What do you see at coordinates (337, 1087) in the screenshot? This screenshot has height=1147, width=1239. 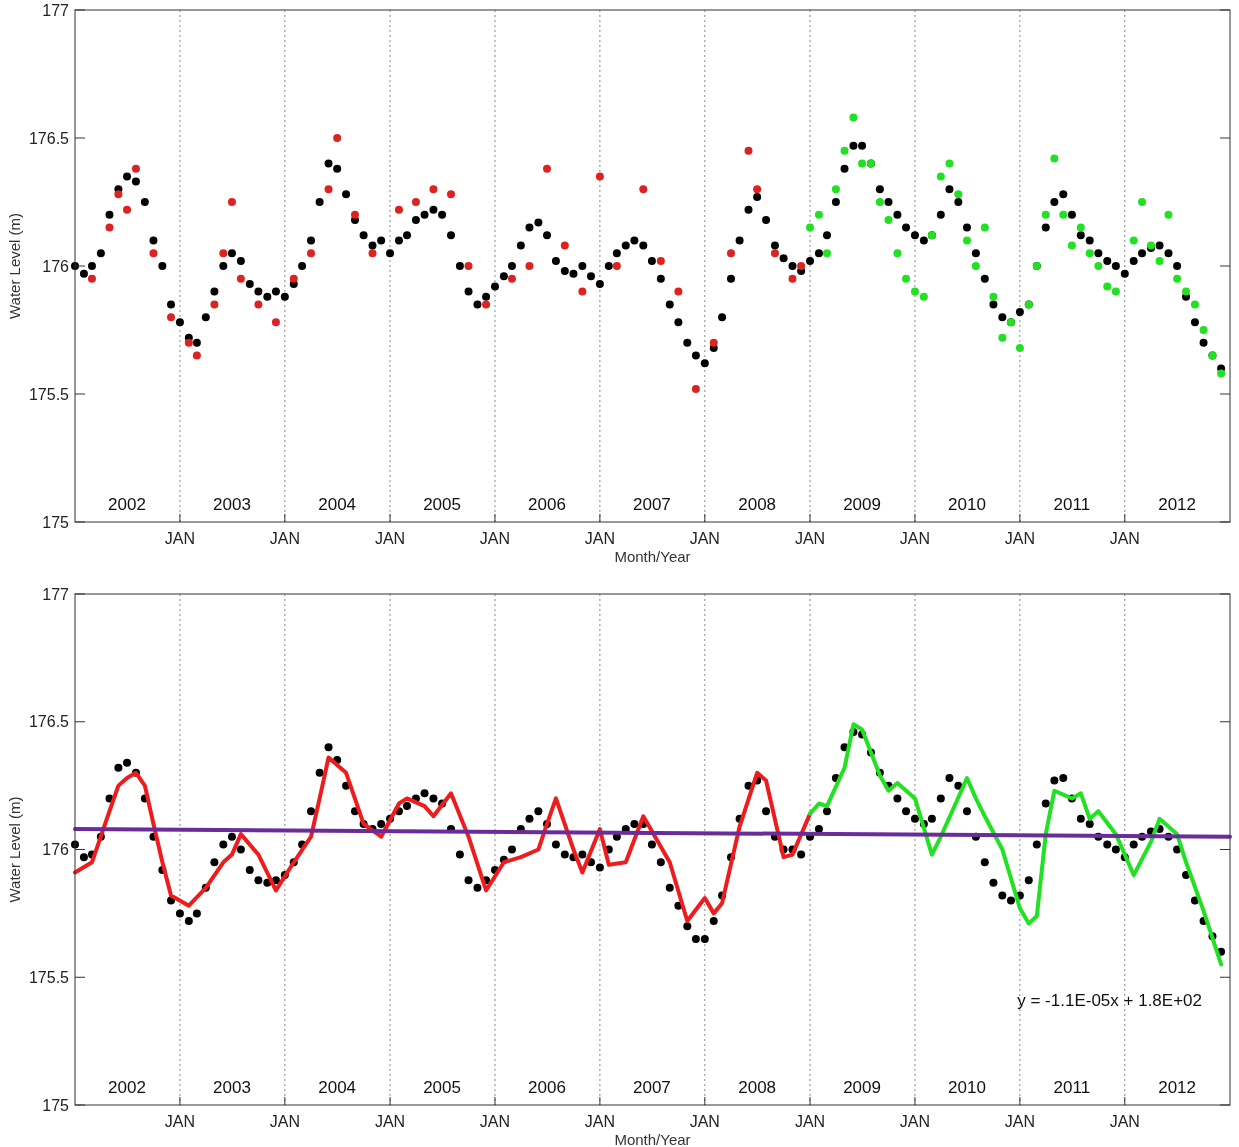 I see `annotation: 2004` at bounding box center [337, 1087].